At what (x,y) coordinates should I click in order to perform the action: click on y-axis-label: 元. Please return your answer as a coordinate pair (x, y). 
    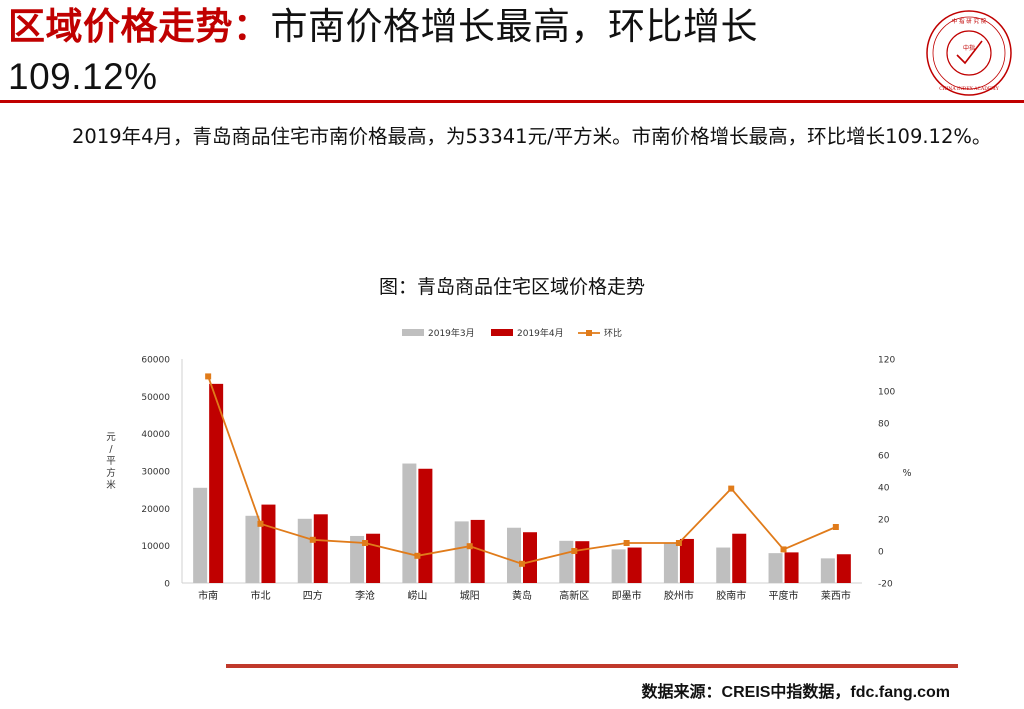
    Looking at the image, I should click on (111, 437).